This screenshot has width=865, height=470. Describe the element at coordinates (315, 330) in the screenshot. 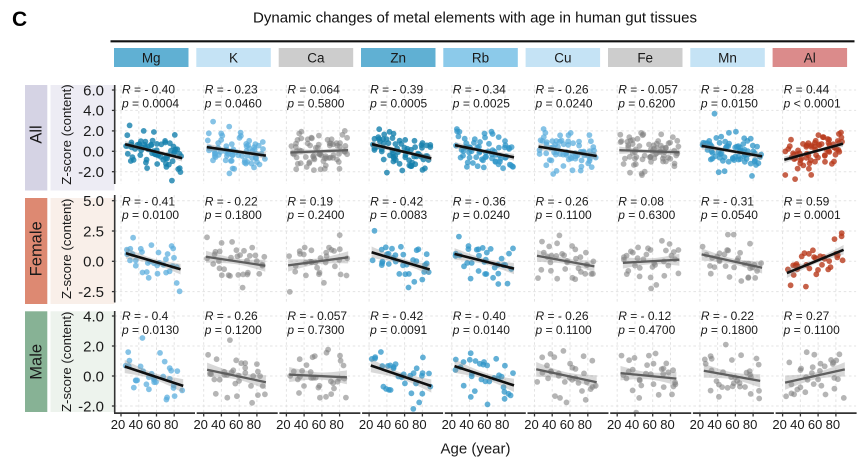

I see `svg-text: p = 0.7300` at that location.